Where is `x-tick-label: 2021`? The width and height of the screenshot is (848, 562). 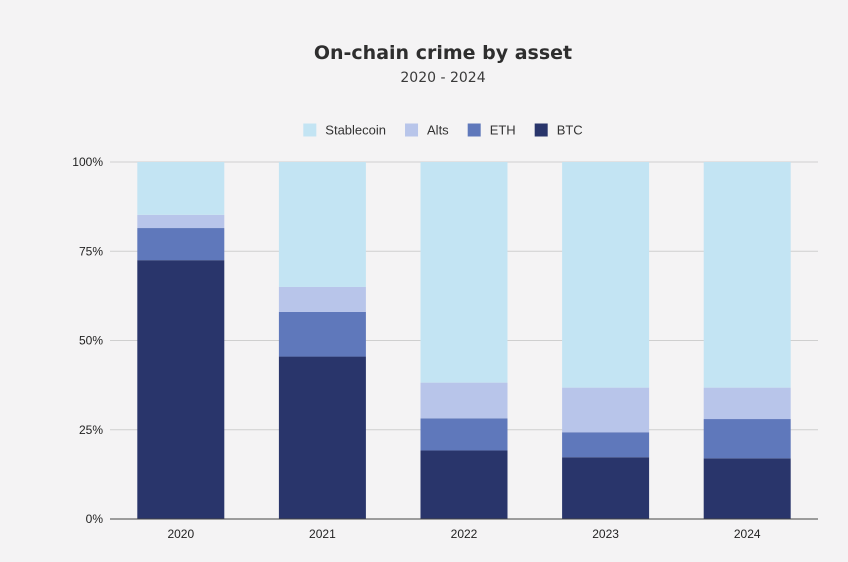 x-tick-label: 2021 is located at coordinates (322, 534).